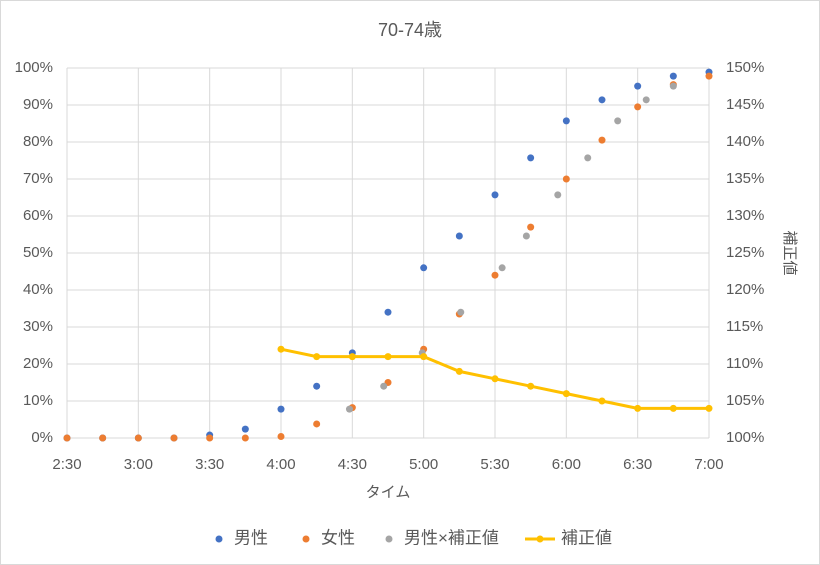  Describe the element at coordinates (38, 400) in the screenshot. I see `y-tick-label: 10%` at that location.